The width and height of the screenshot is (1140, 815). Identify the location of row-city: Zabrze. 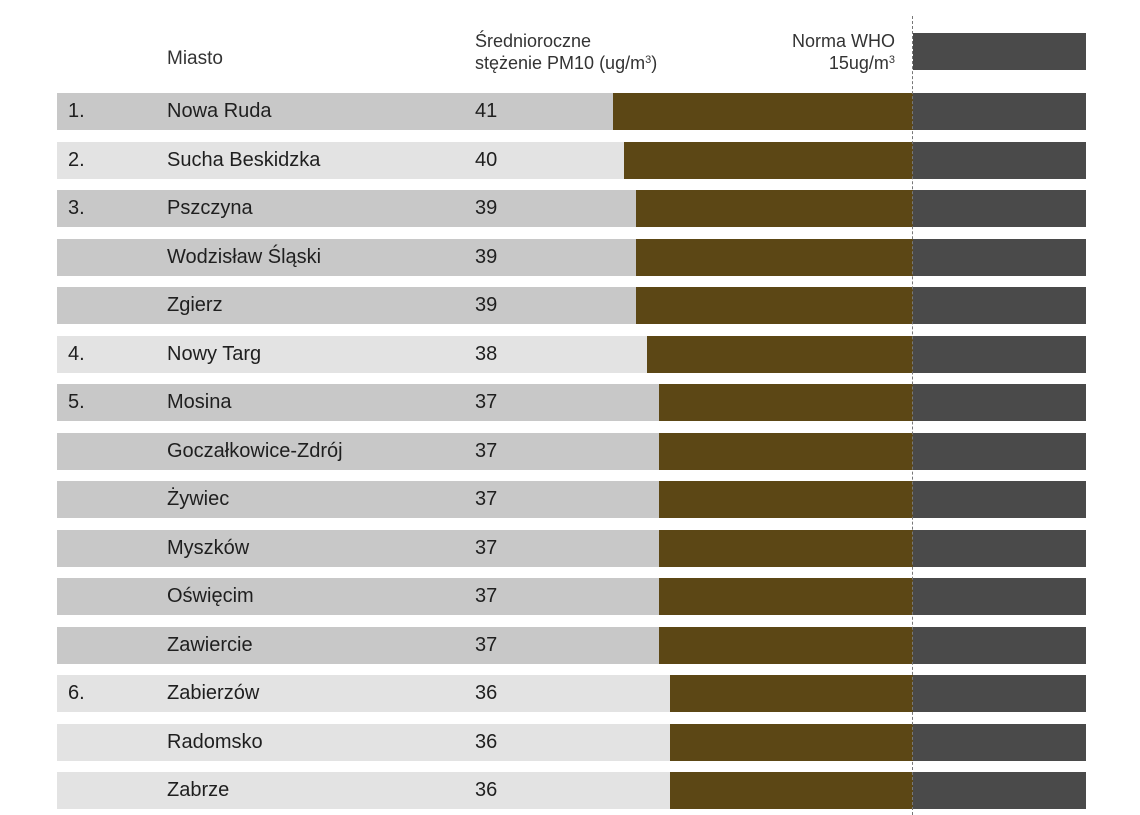
(198, 790).